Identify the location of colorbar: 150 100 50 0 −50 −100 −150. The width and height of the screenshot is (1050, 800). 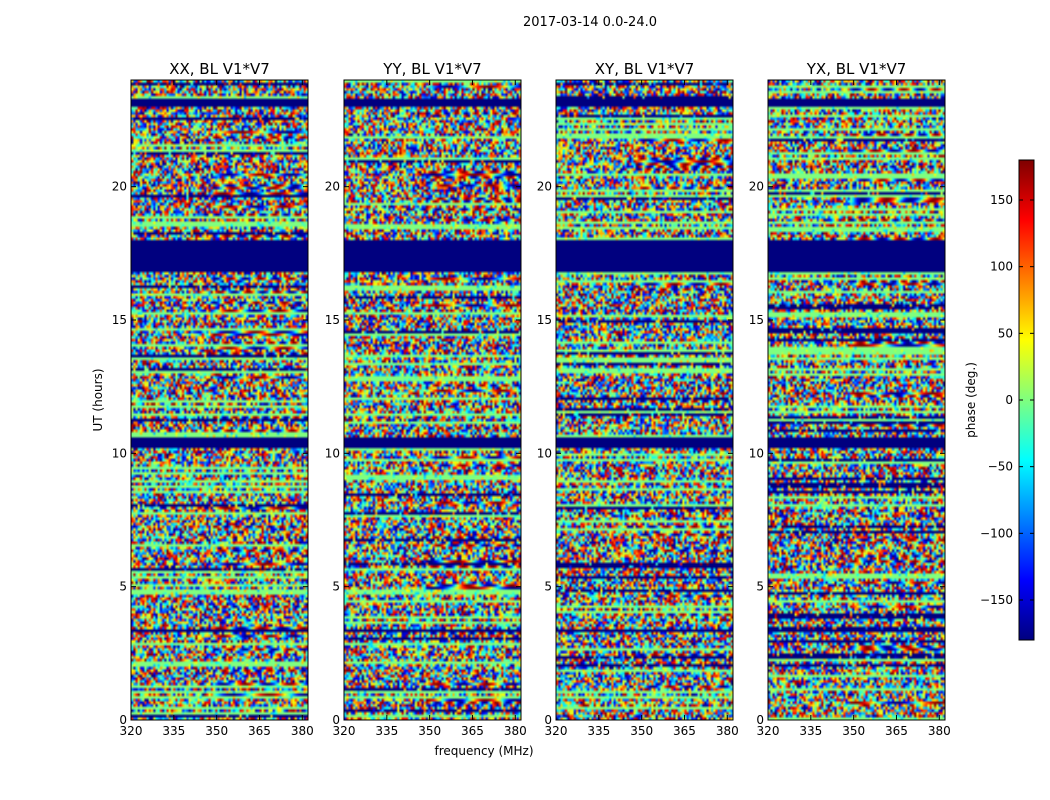
(1007, 400).